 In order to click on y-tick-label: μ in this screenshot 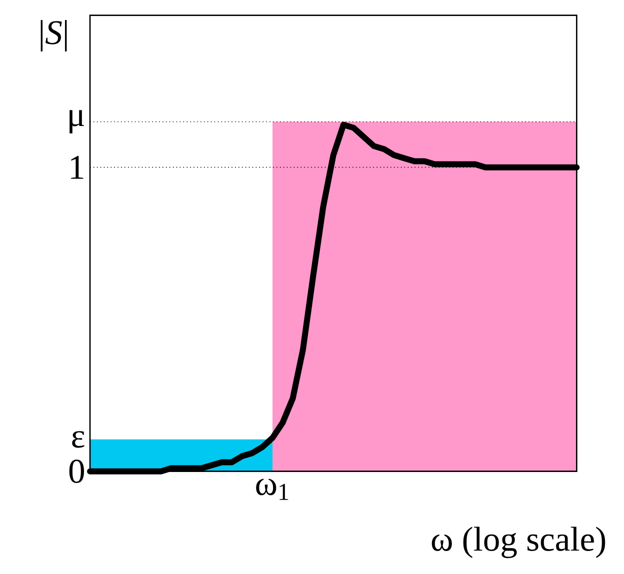, I will do `click(77, 122)`.